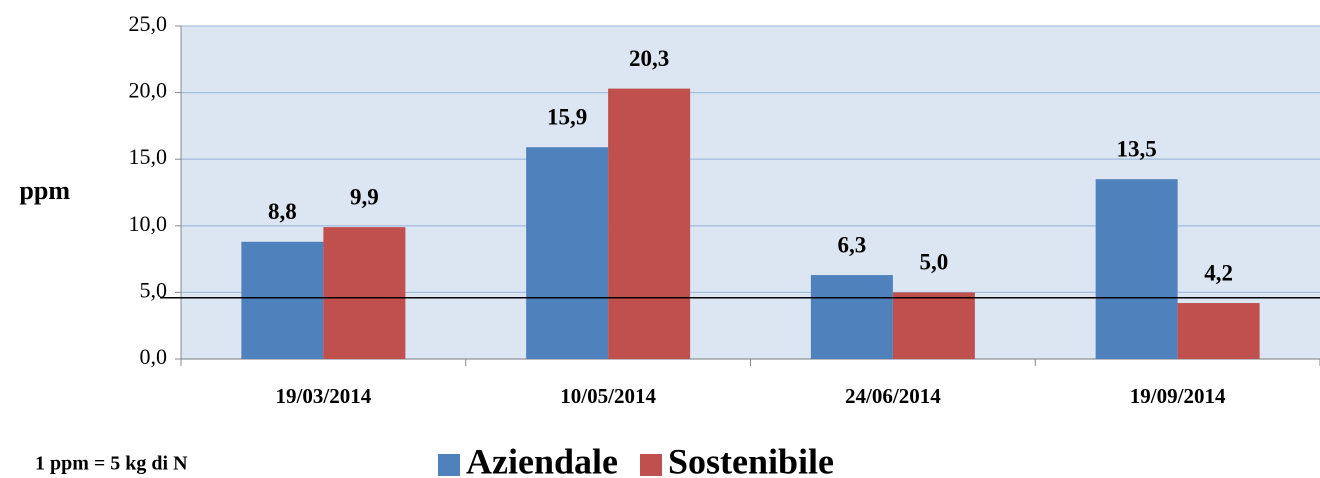 The width and height of the screenshot is (1320, 478). I want to click on y-tick-label: 10,0, so click(148, 223).